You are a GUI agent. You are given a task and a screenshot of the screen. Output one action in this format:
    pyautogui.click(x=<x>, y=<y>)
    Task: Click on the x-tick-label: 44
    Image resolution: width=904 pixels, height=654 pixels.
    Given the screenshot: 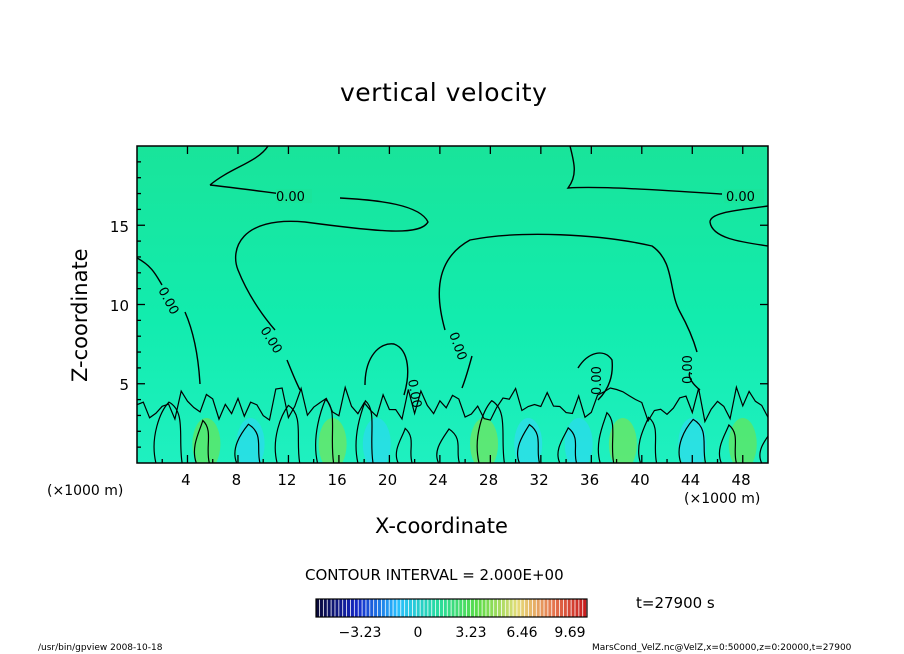 What is the action you would take?
    pyautogui.click(x=690, y=480)
    